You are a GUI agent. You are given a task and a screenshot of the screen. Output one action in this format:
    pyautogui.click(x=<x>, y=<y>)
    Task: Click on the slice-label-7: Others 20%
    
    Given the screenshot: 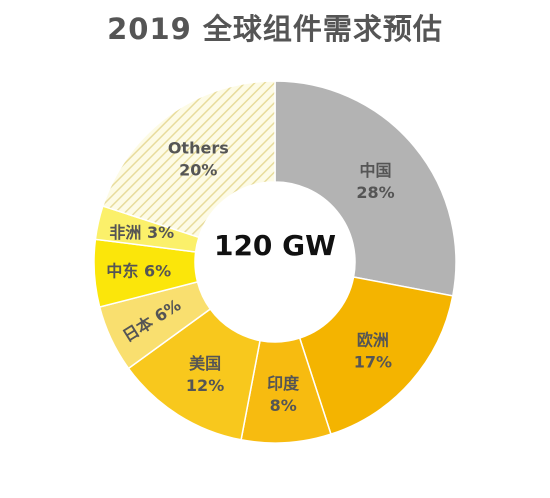 What is the action you would take?
    pyautogui.click(x=198, y=158)
    